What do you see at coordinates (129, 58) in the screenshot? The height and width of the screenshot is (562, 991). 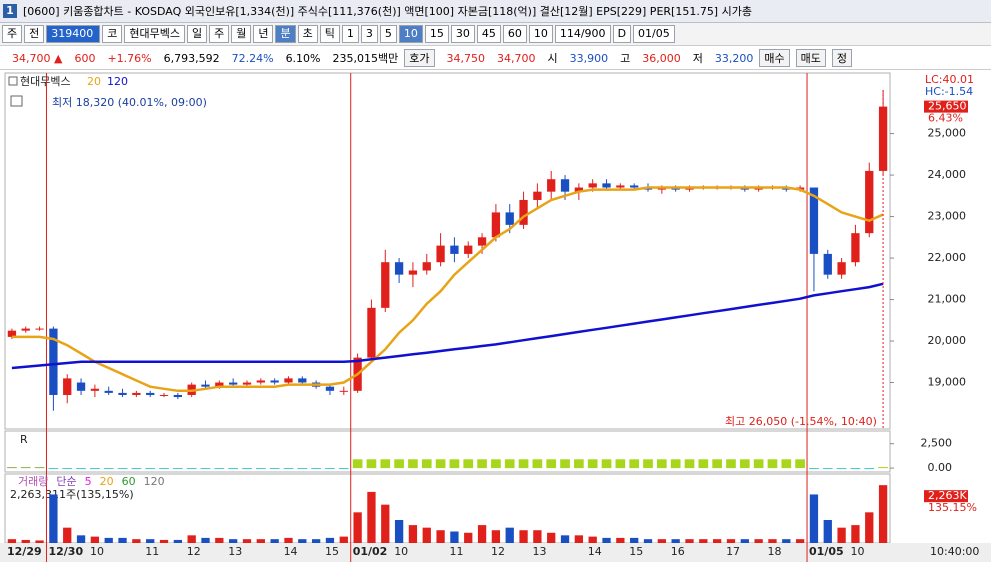 I see `quote-item: +1.76%` at bounding box center [129, 58].